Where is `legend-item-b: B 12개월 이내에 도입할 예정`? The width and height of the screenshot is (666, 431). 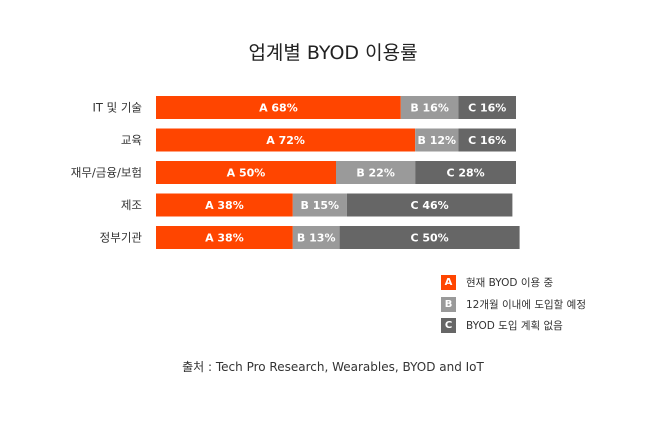 legend-item-b: B 12개월 이내에 도입할 예정 is located at coordinates (513, 304).